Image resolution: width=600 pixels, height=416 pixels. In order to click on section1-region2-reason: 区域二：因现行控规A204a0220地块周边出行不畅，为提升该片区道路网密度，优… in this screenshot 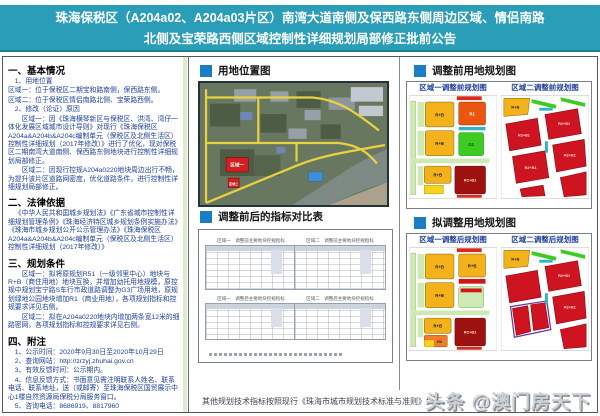, I will do `click(93, 179)`.